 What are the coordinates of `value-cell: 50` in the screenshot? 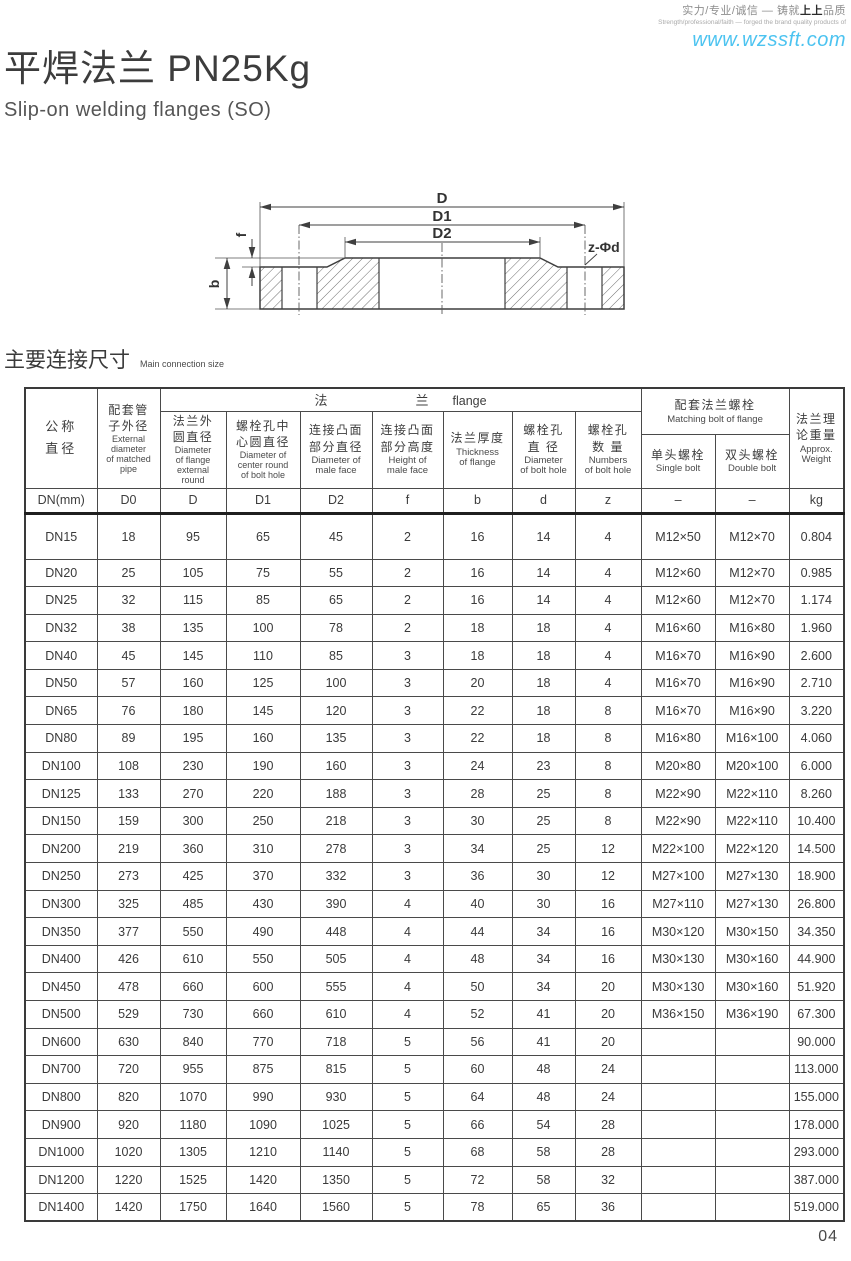 It's located at (477, 986).